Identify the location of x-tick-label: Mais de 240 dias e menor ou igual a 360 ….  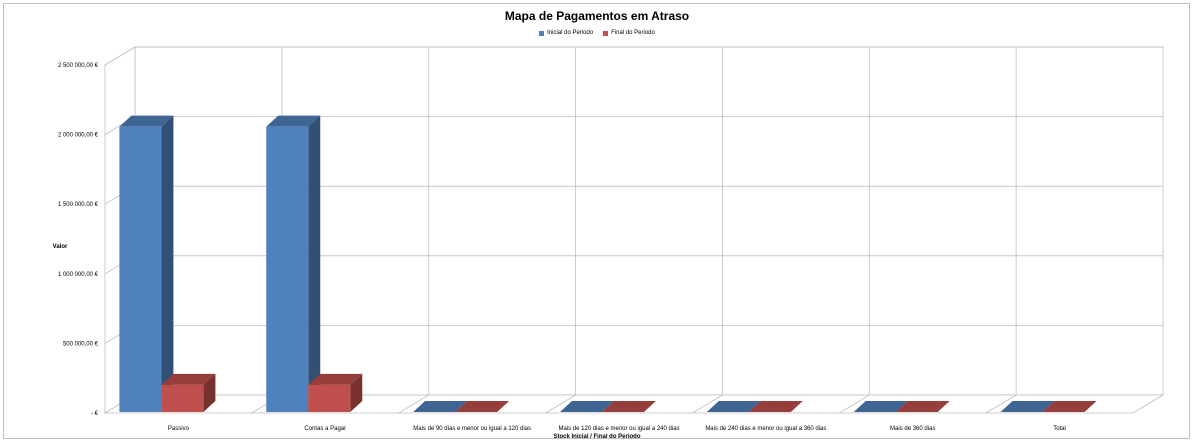
(765, 429).